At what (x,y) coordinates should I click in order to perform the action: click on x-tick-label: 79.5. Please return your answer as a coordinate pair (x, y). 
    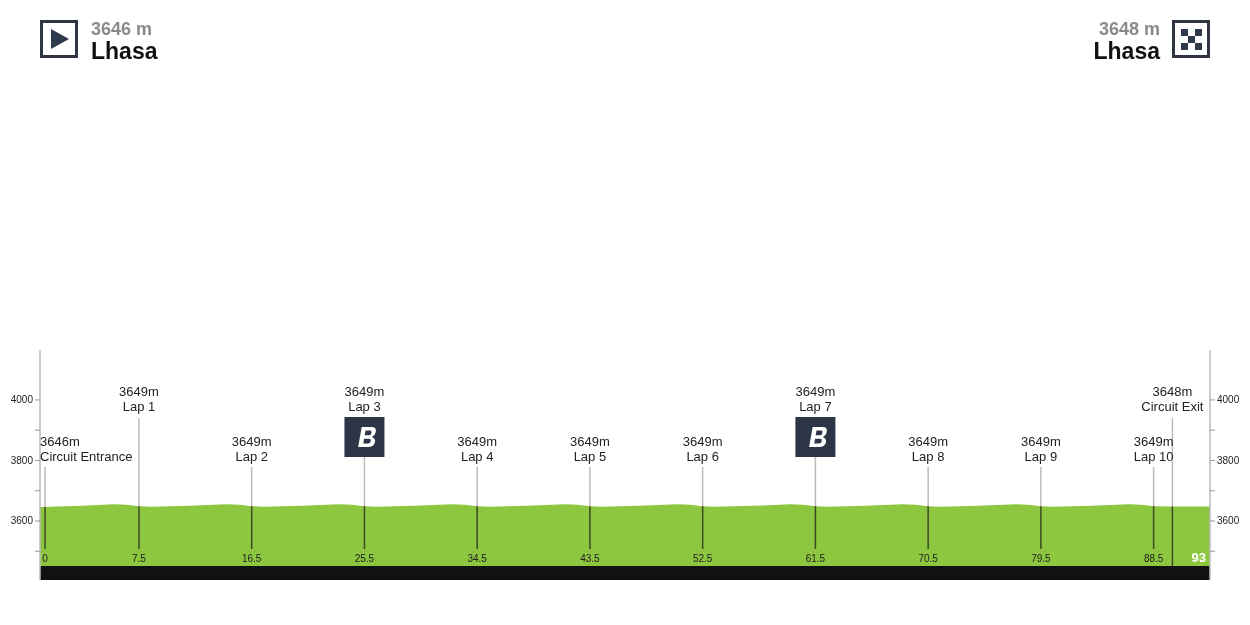
    Looking at the image, I should click on (1041, 558).